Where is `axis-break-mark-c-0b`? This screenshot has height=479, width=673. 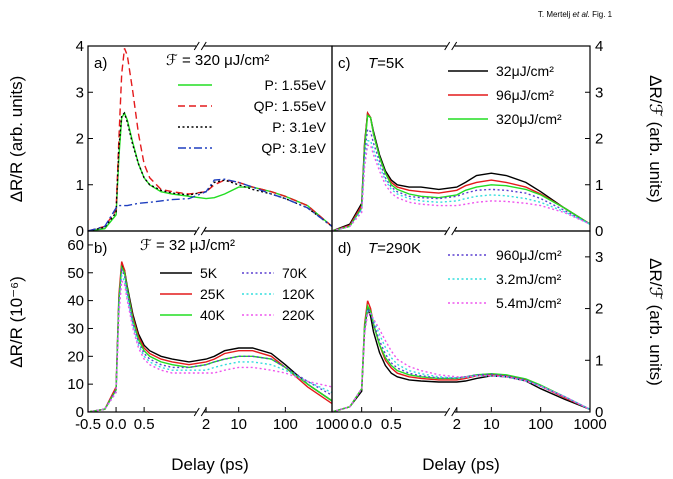
axis-break-mark-c-0b is located at coordinates (454, 46).